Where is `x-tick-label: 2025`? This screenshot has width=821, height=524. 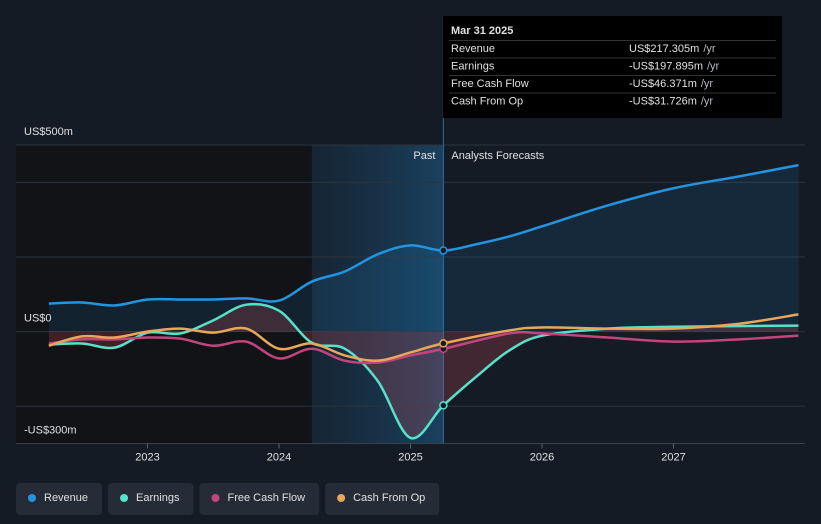
x-tick-label: 2025 is located at coordinates (410, 457).